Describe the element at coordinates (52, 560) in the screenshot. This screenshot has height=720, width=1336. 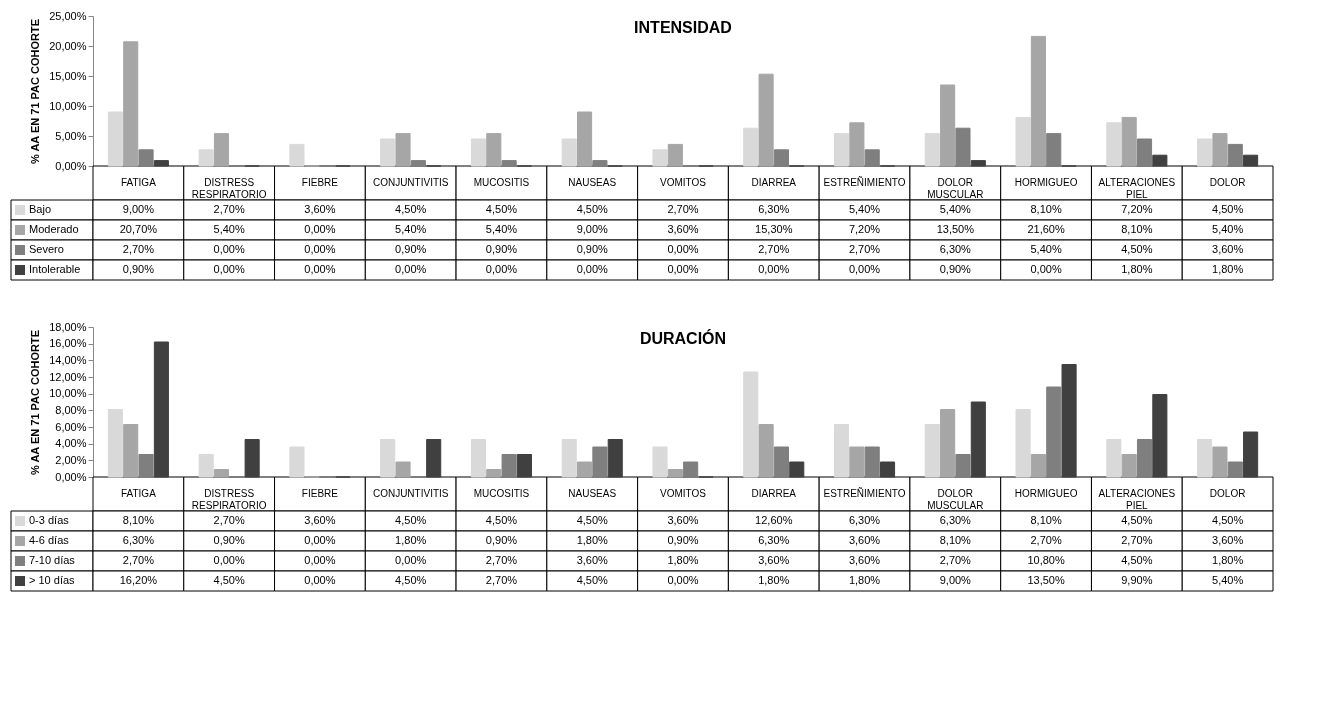
I see `legend-label: 7-10 días` at that location.